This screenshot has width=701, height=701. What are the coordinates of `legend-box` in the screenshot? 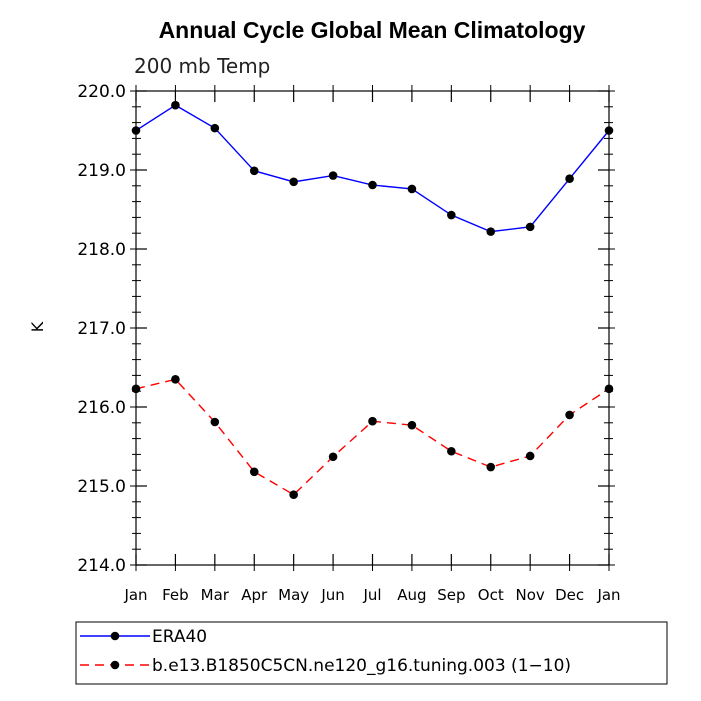 It's located at (371, 653).